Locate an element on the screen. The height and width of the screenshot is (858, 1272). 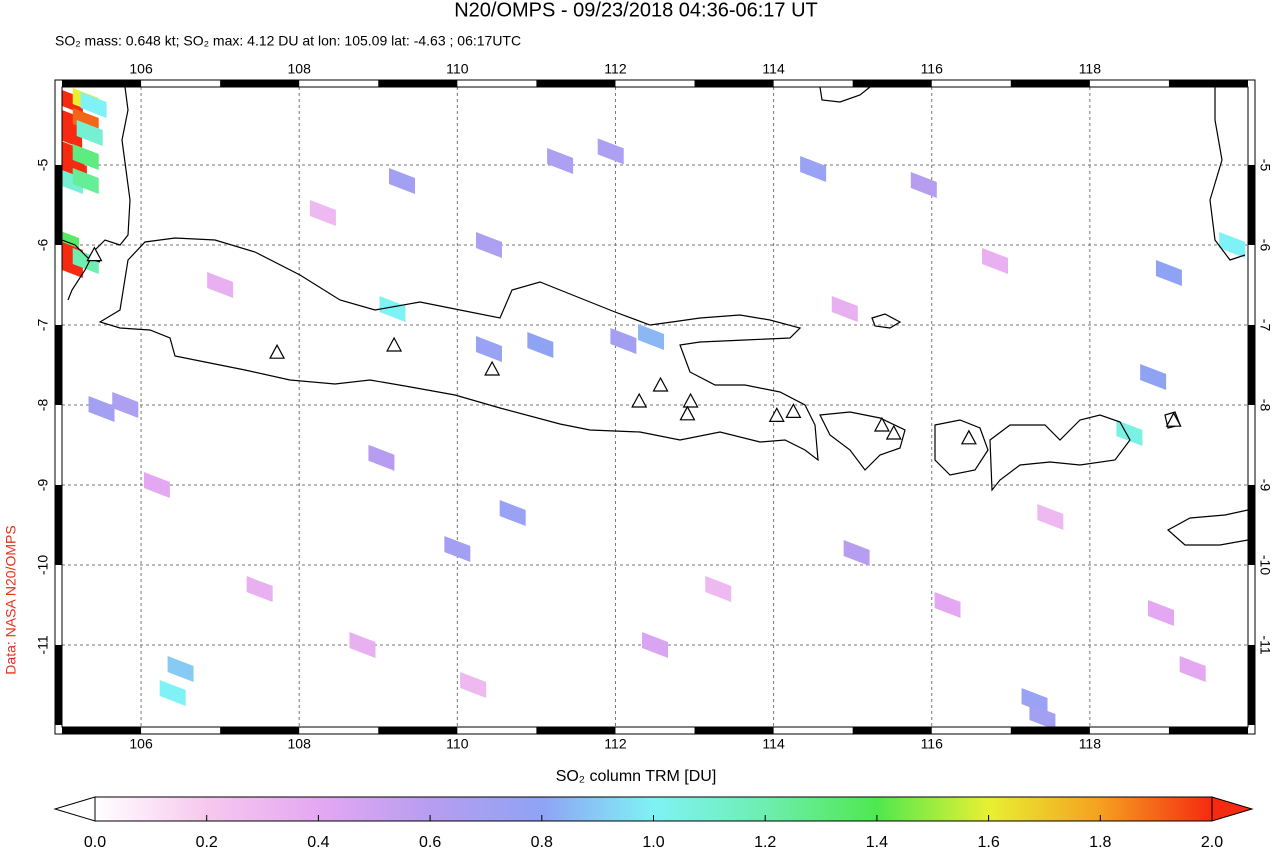
y-tick-label-right: -10 is located at coordinates (1264, 565).